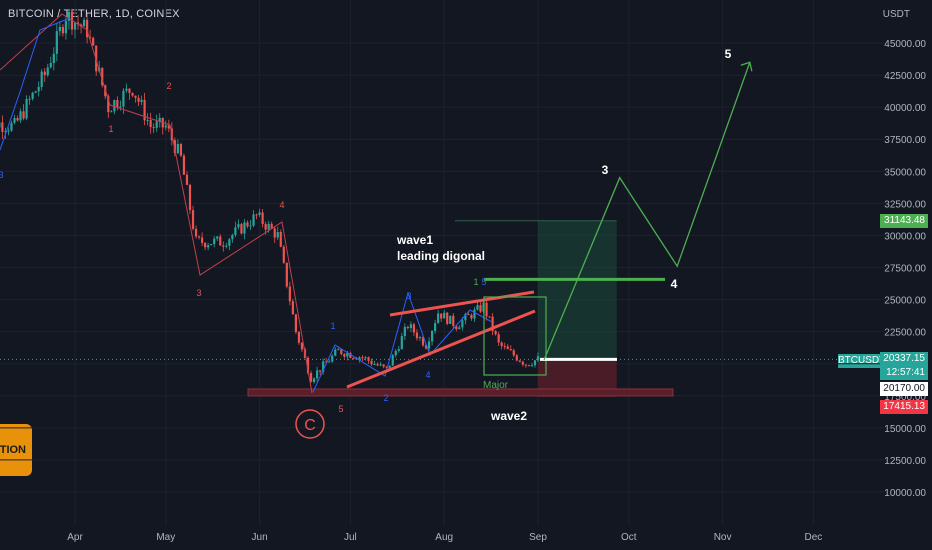  I want to click on price-tick-label: 12500.00, so click(905, 461).